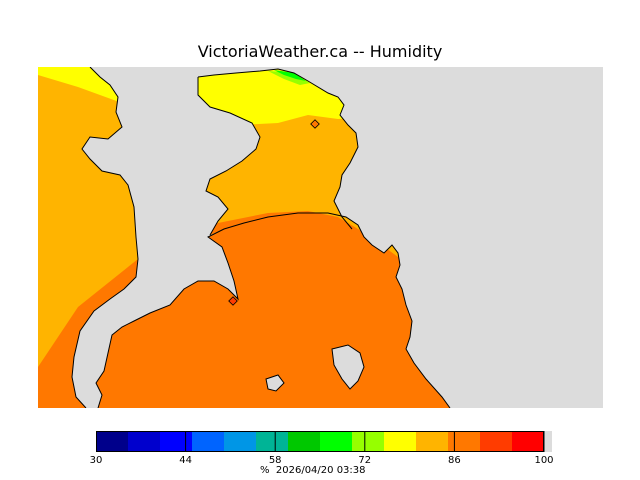 This screenshot has height=480, width=640. I want to click on colorbar-tail, so click(548, 441).